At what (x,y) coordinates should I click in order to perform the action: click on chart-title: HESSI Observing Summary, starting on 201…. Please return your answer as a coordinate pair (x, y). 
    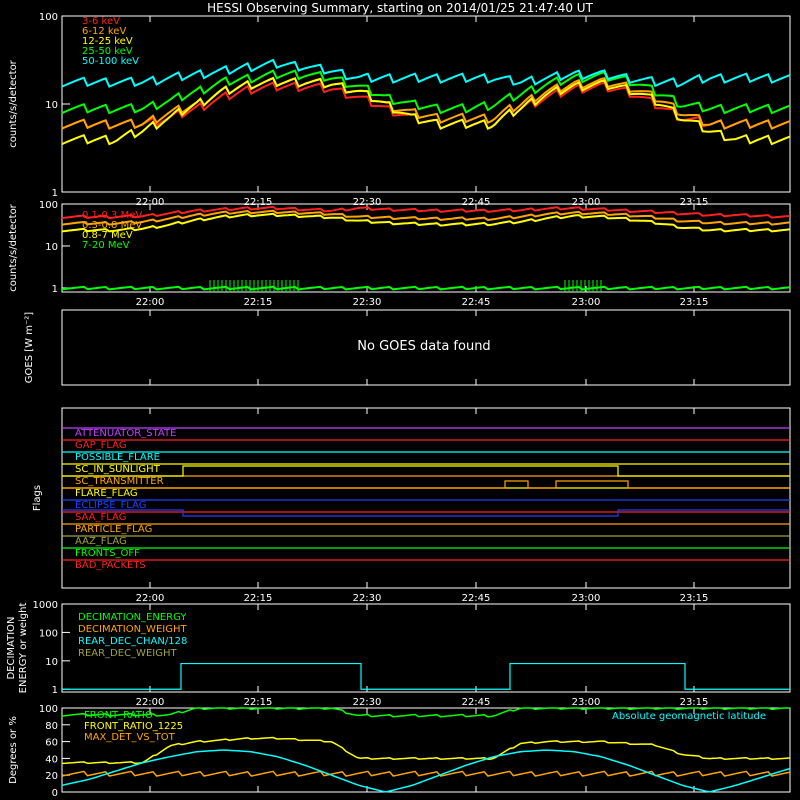
    Looking at the image, I should click on (400, 8).